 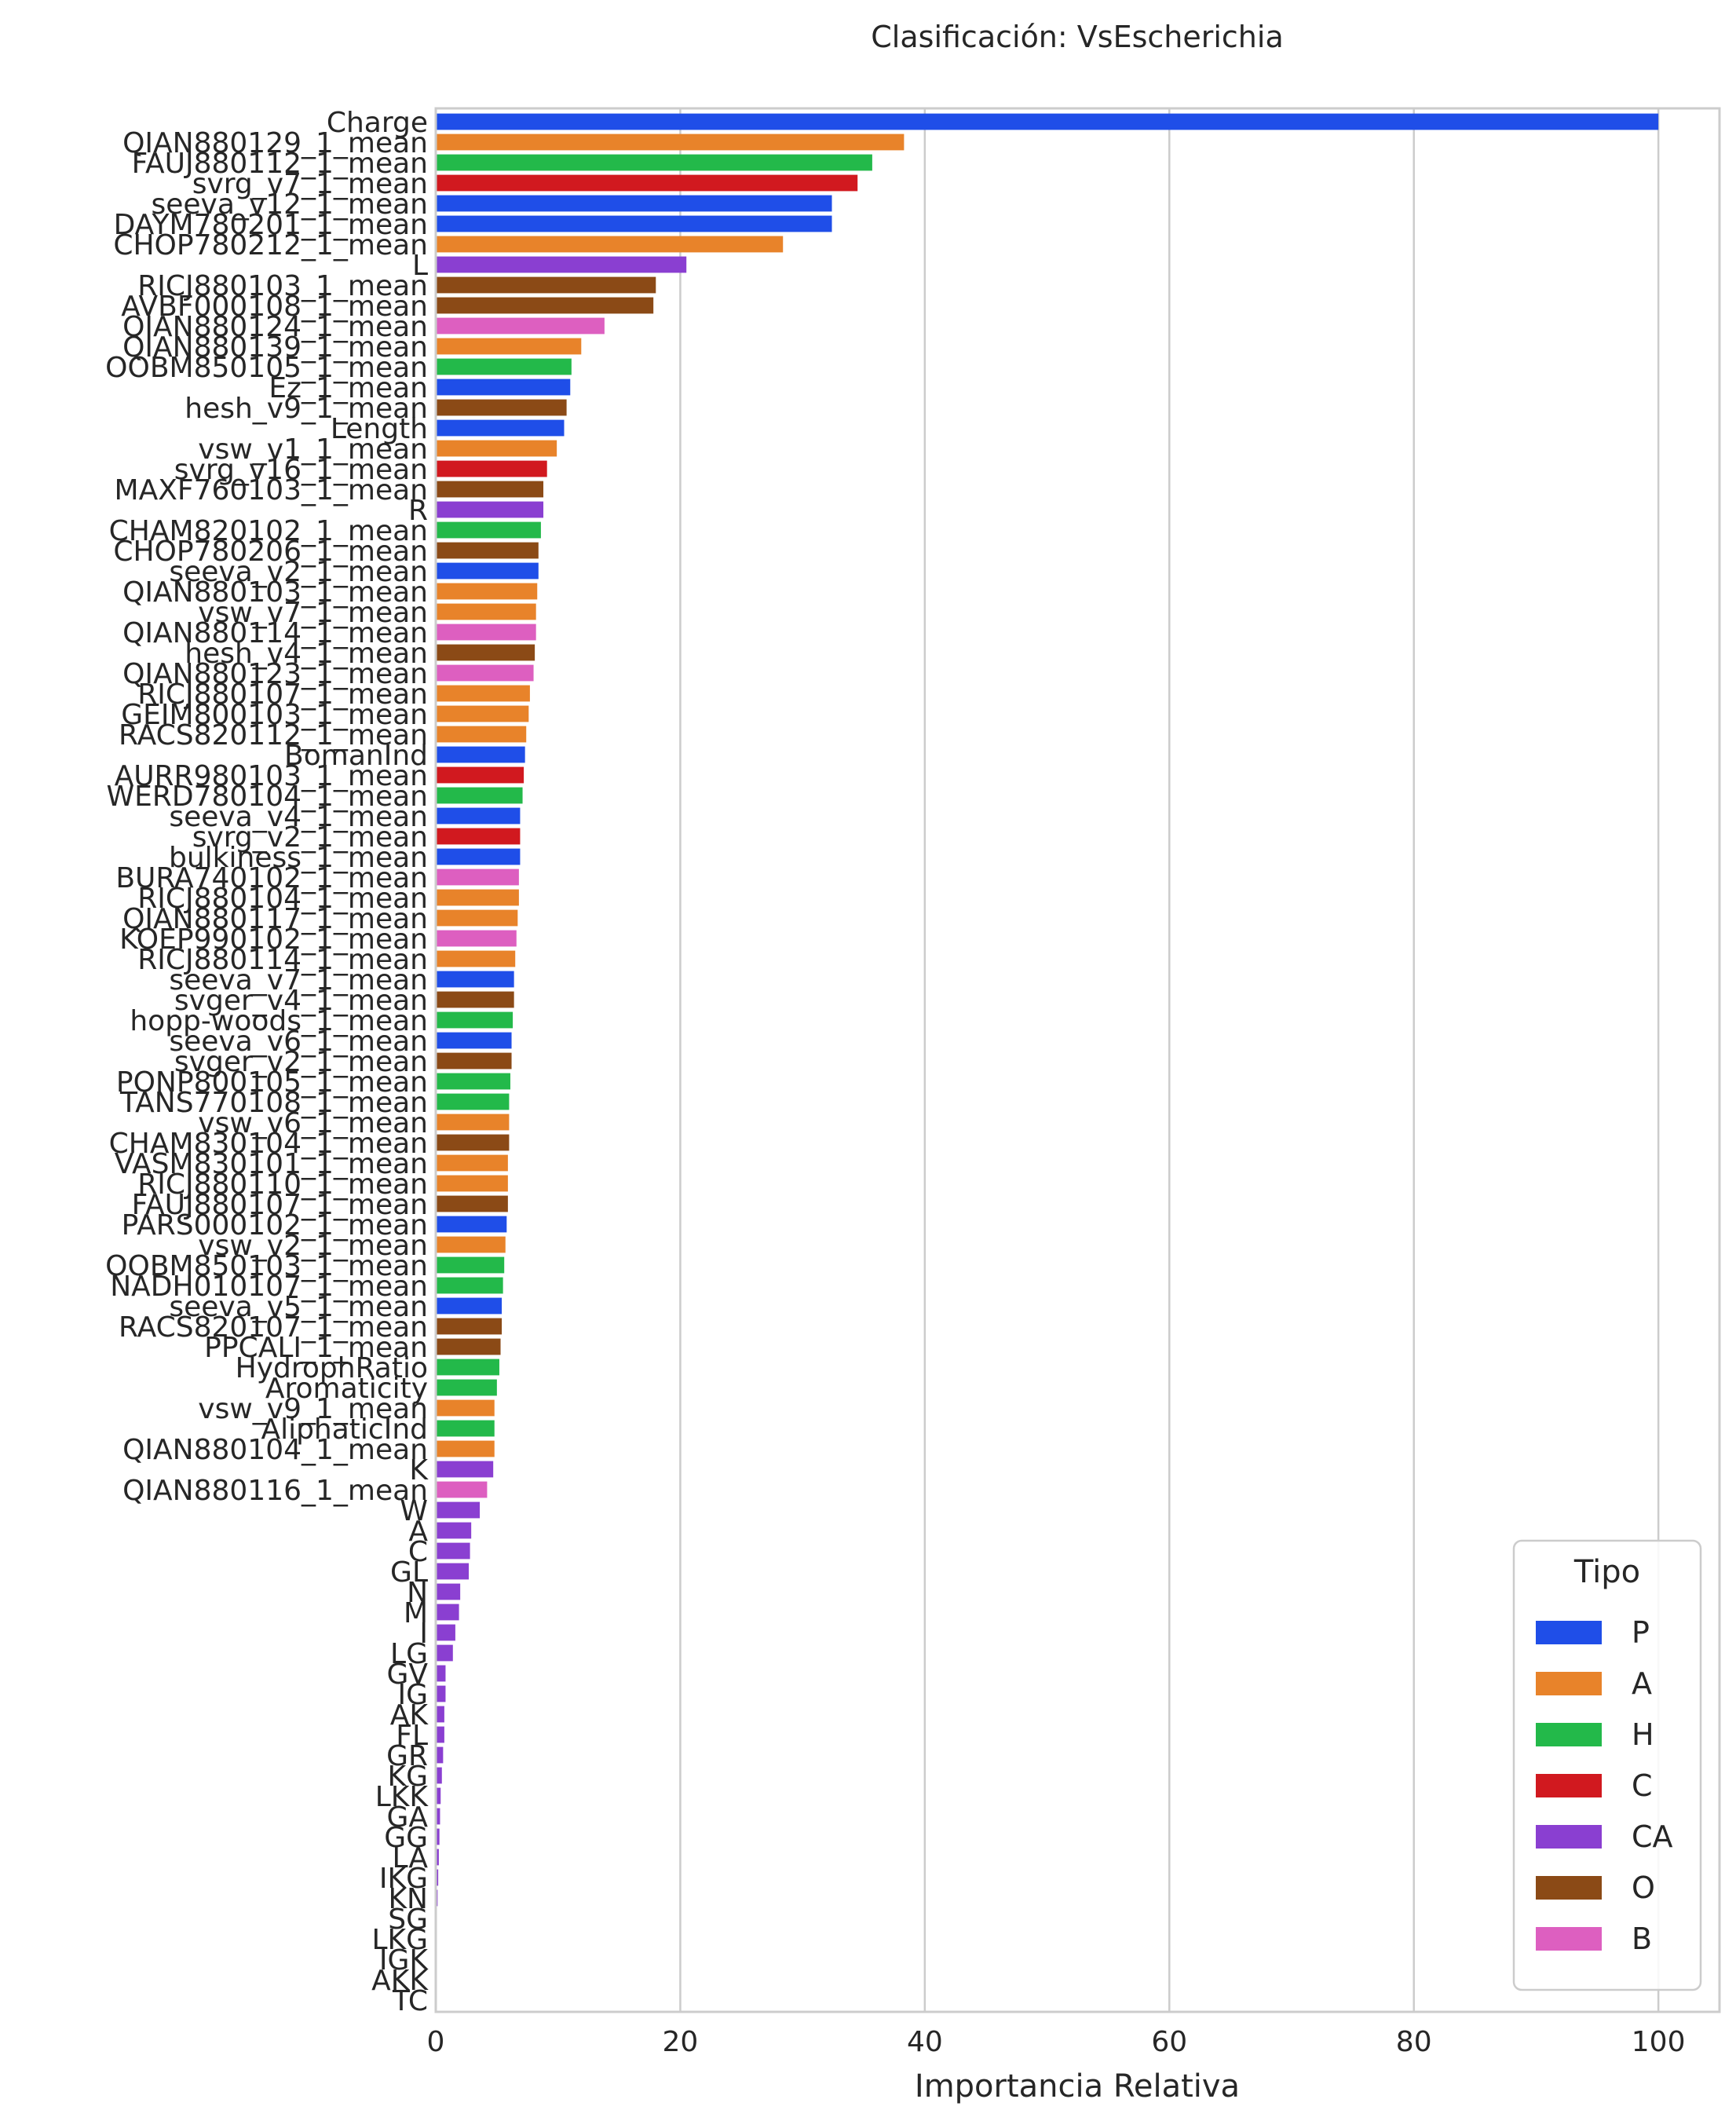 I want to click on y-tick-label: vsw_v1_1_mean, so click(x=313, y=449).